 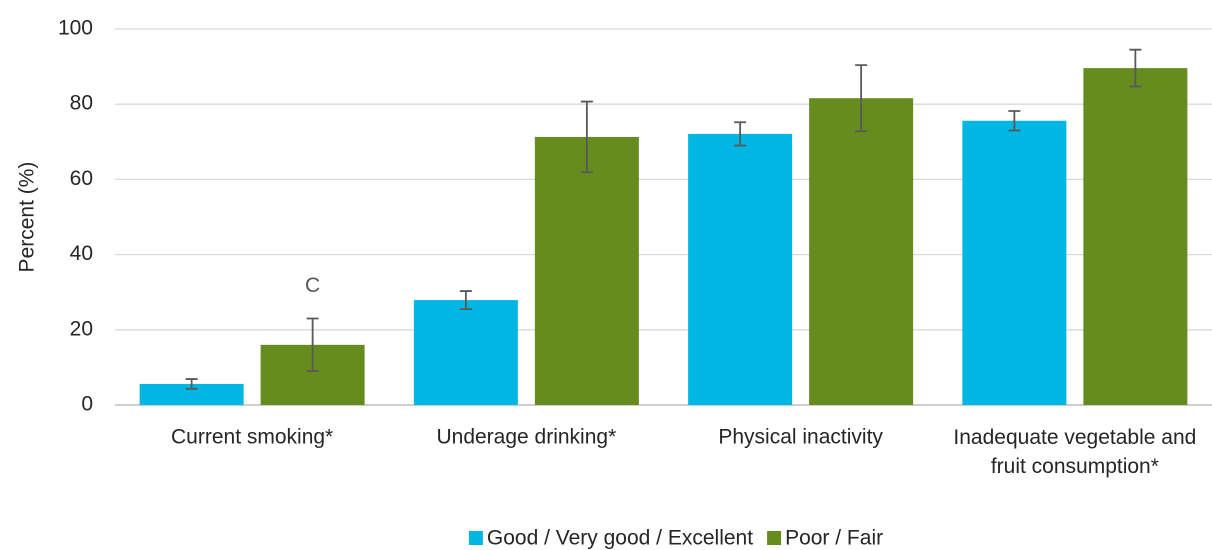 I want to click on y-tick-label: 100, so click(x=75, y=28).